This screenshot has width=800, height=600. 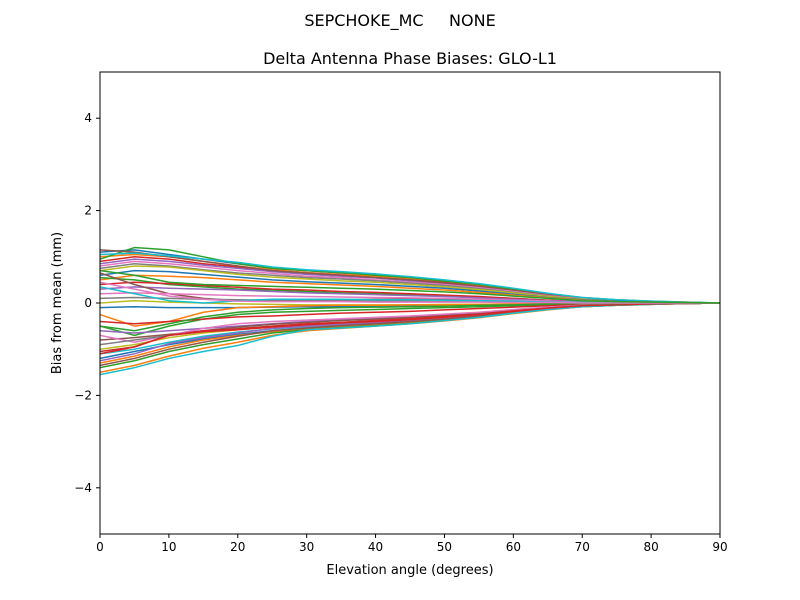 I want to click on y-tick-label: 2, so click(x=88, y=211).